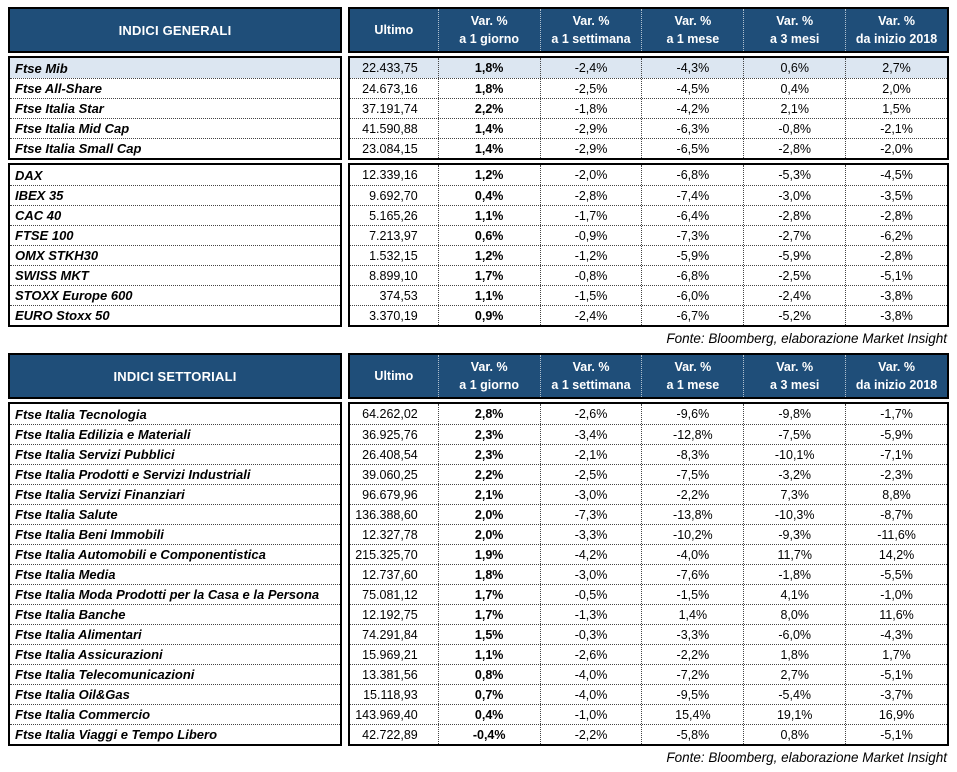  What do you see at coordinates (175, 634) in the screenshot?
I see `index-name: Ftse Italia Alimentari` at bounding box center [175, 634].